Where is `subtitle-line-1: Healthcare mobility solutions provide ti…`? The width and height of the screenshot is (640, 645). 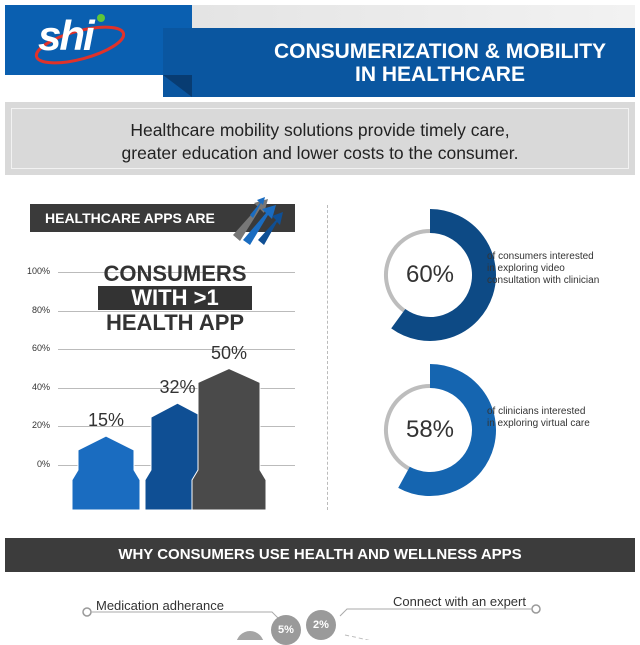
subtitle-line-1: Healthcare mobility solutions provide ti… is located at coordinates (320, 130).